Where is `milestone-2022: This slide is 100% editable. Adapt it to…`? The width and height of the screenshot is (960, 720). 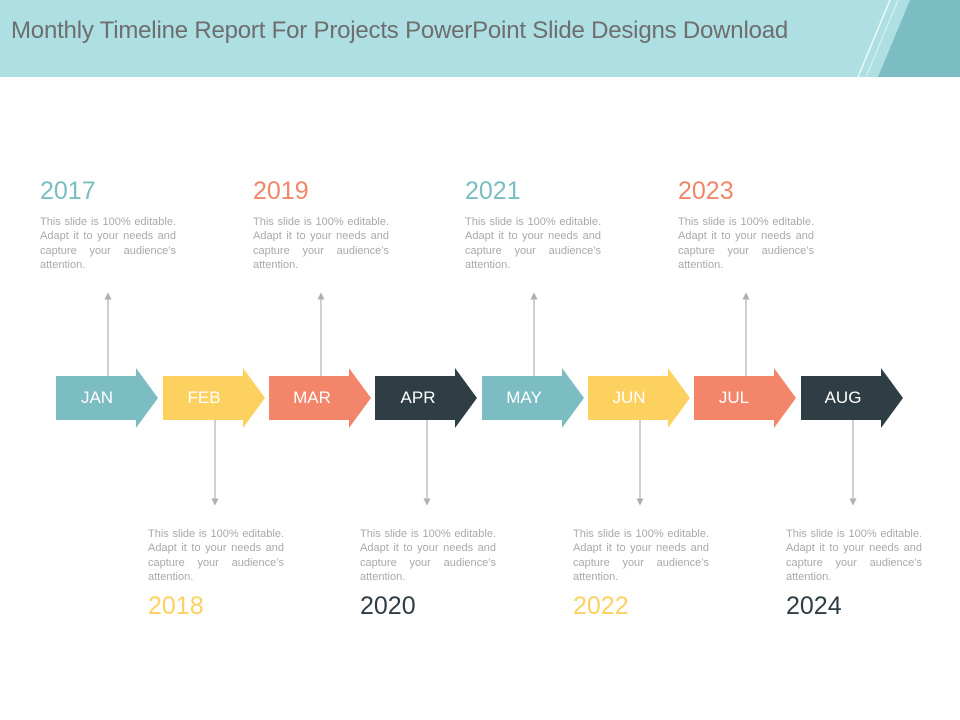 milestone-2022: This slide is 100% editable. Adapt it to… is located at coordinates (641, 573).